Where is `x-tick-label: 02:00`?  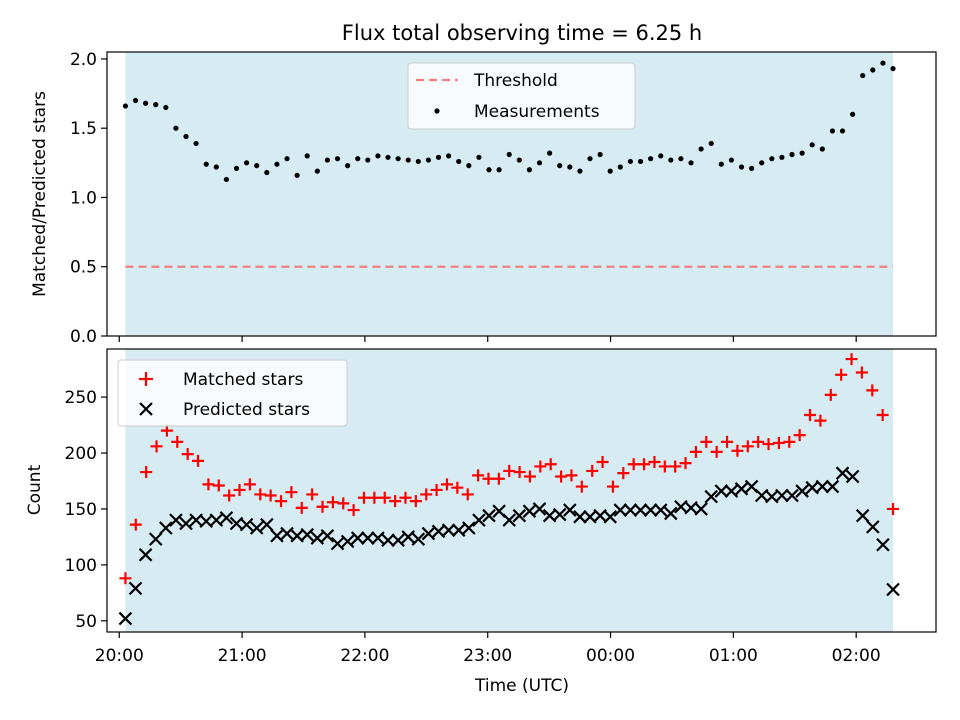
x-tick-label: 02:00 is located at coordinates (856, 656).